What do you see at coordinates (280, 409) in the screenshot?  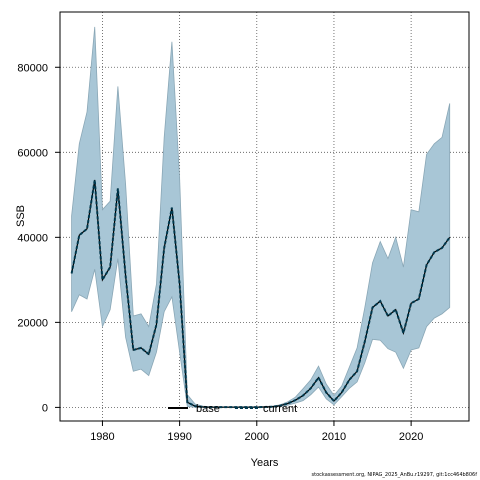 I see `legend-current-label: current` at bounding box center [280, 409].